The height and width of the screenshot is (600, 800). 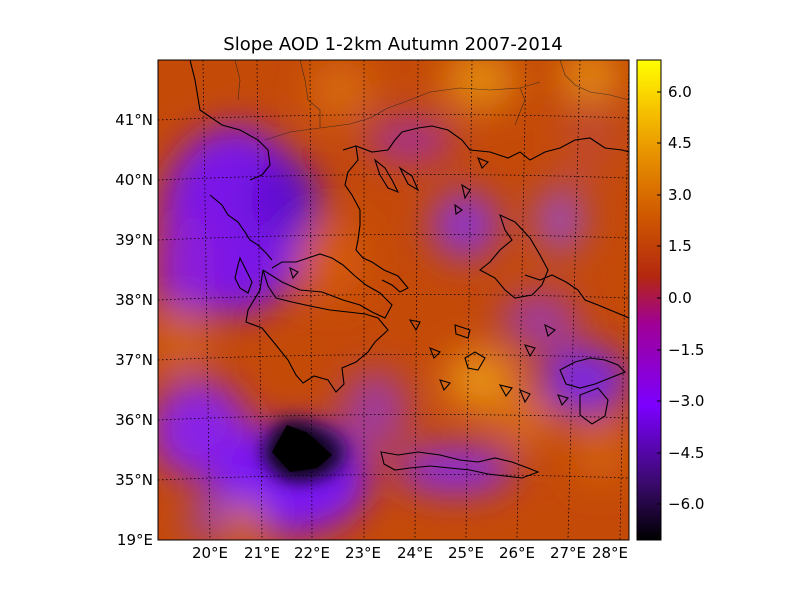 What do you see at coordinates (466, 553) in the screenshot?
I see `lon-label: 25°E` at bounding box center [466, 553].